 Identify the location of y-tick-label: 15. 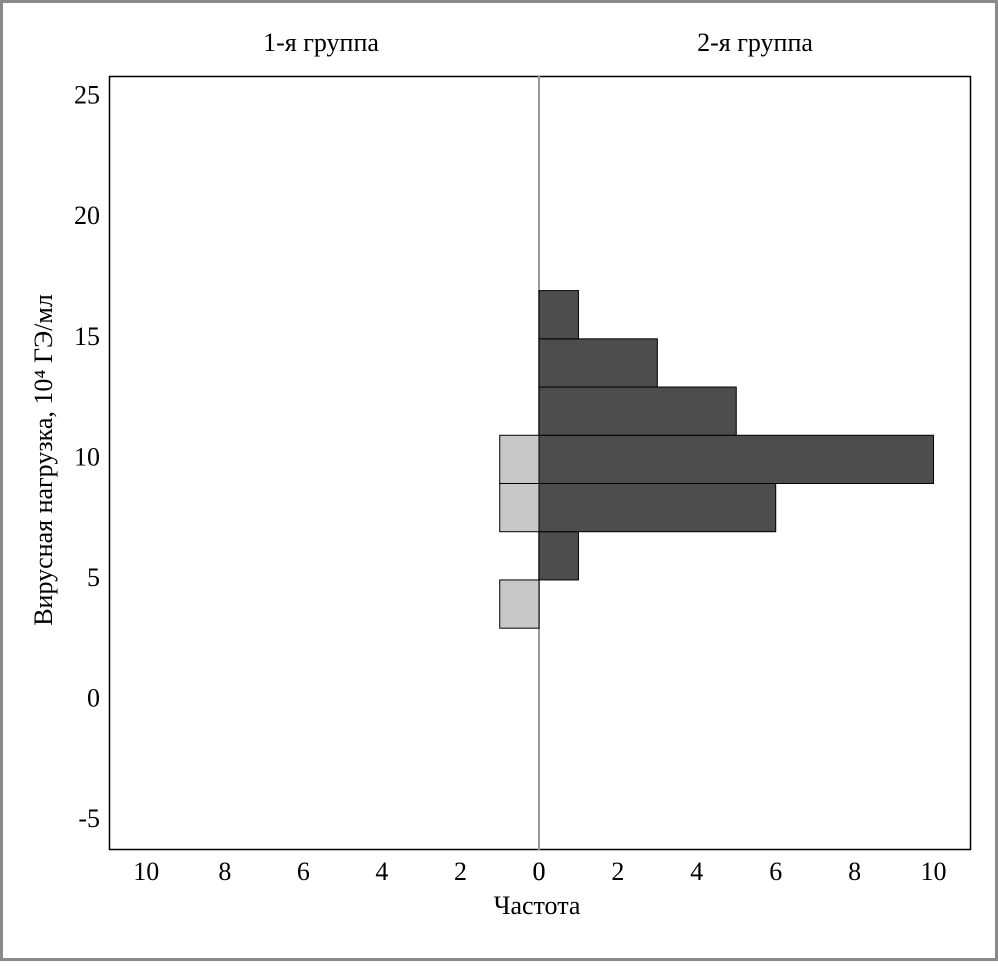
(87, 336).